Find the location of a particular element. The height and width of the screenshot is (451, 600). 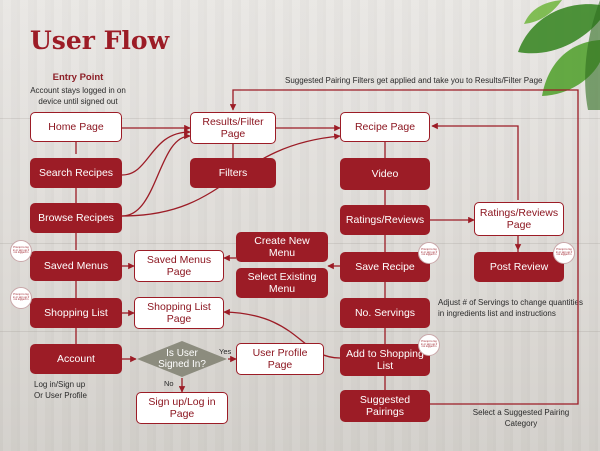

suggested-pairings-node: Suggested Pairings is located at coordinates (385, 406).